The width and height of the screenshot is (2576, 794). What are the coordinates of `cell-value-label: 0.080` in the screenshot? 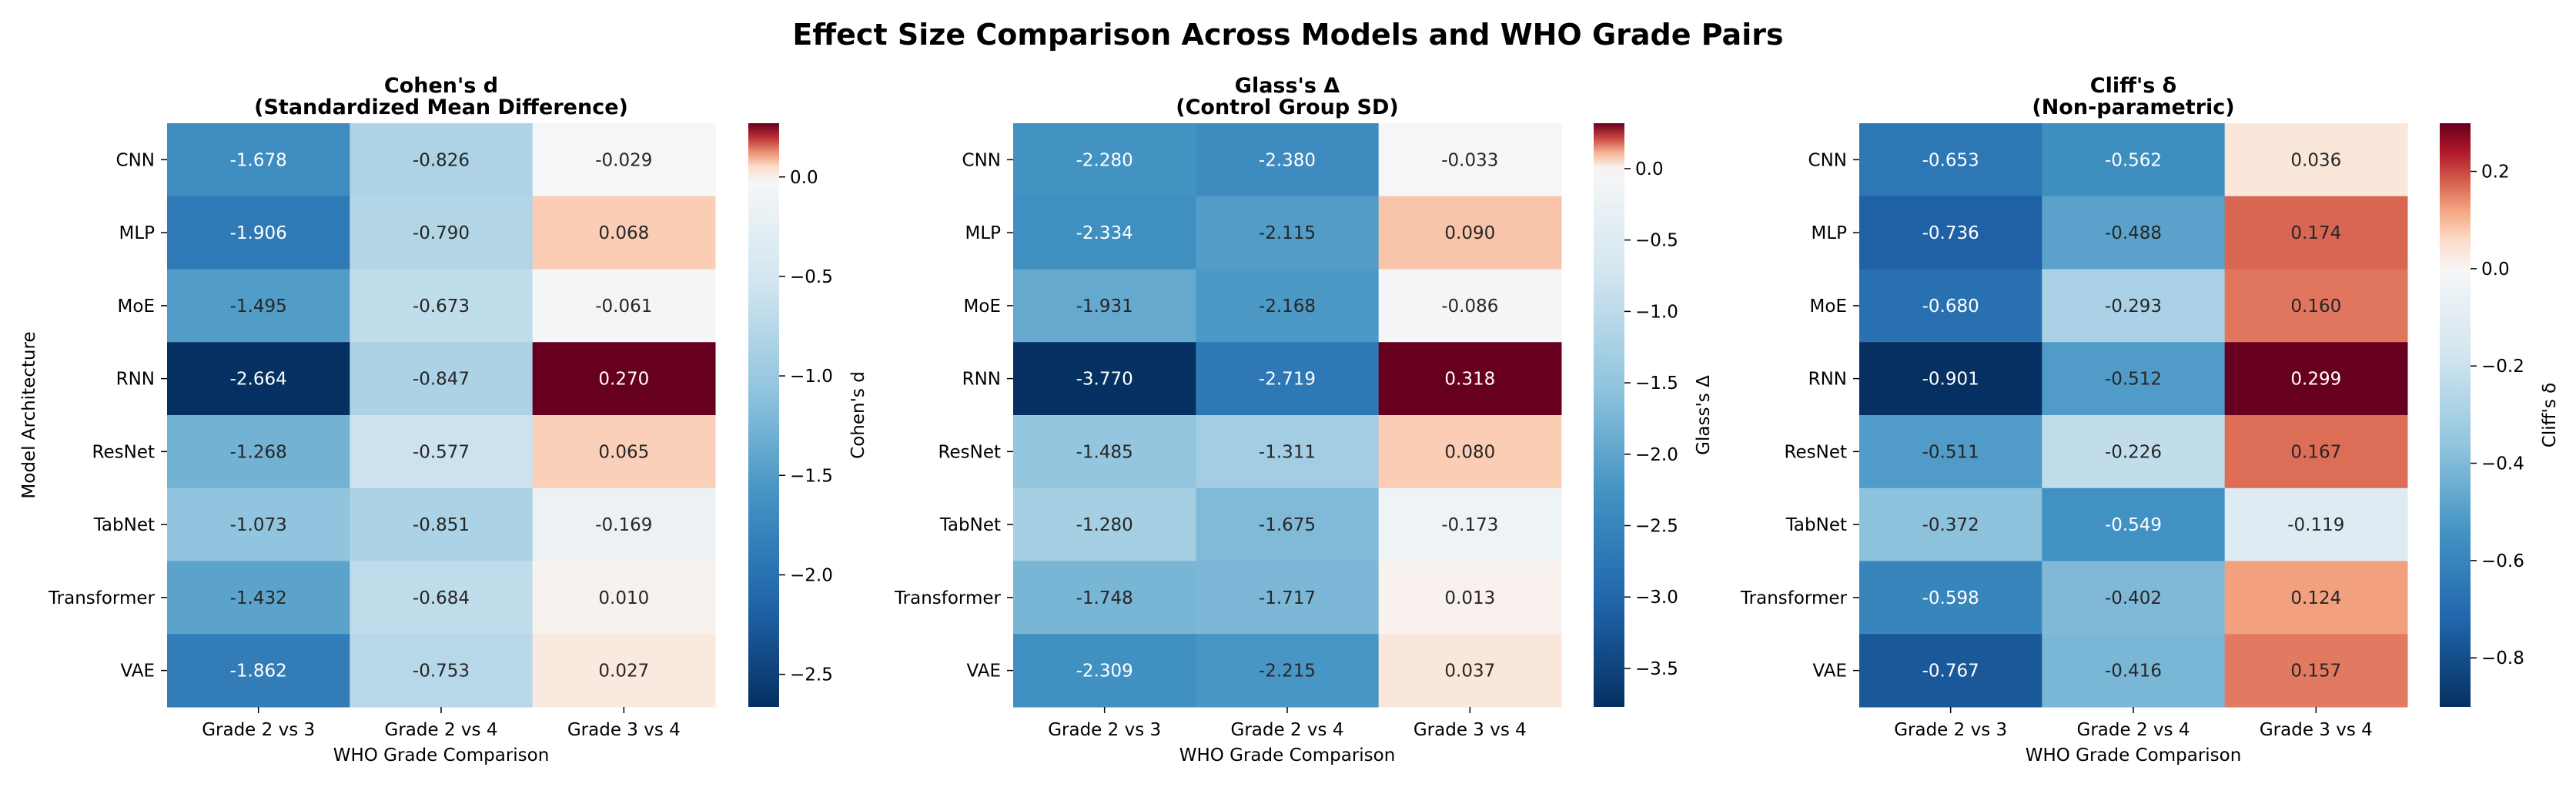 It's located at (1470, 452).